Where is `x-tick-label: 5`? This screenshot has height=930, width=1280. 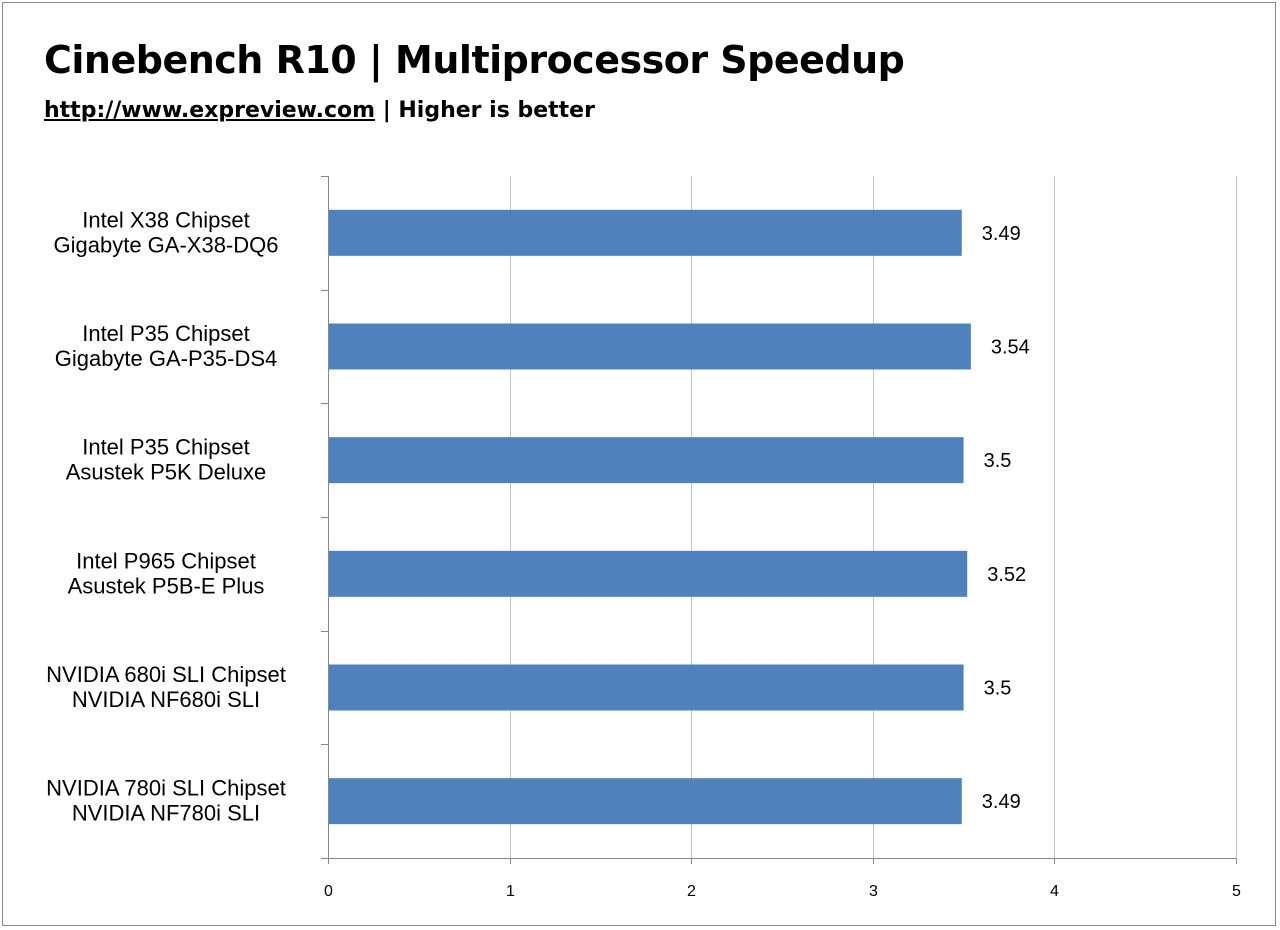
x-tick-label: 5 is located at coordinates (1236, 891).